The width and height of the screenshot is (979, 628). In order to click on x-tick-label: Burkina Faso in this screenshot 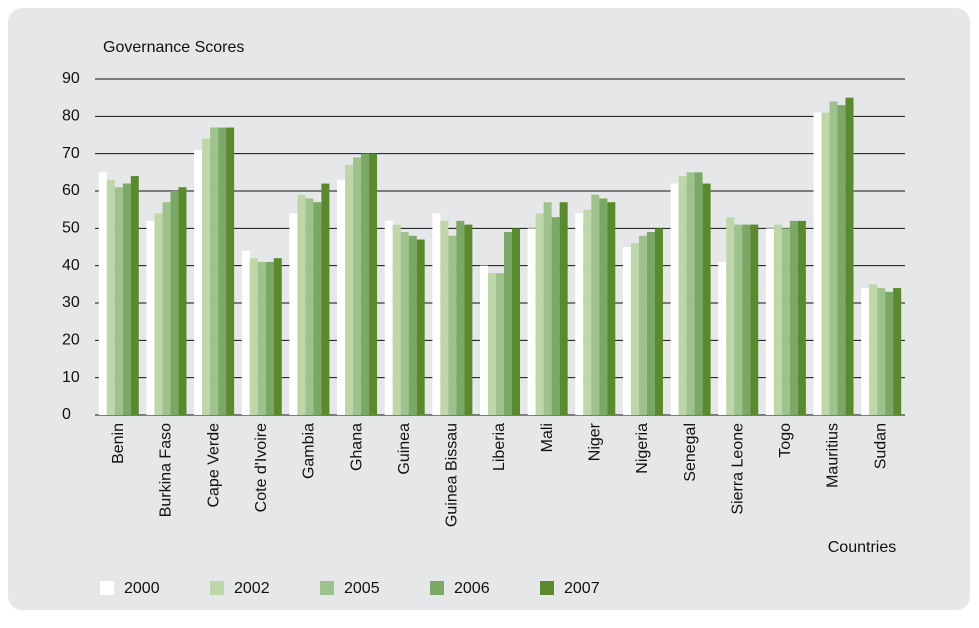, I will do `click(166, 470)`.